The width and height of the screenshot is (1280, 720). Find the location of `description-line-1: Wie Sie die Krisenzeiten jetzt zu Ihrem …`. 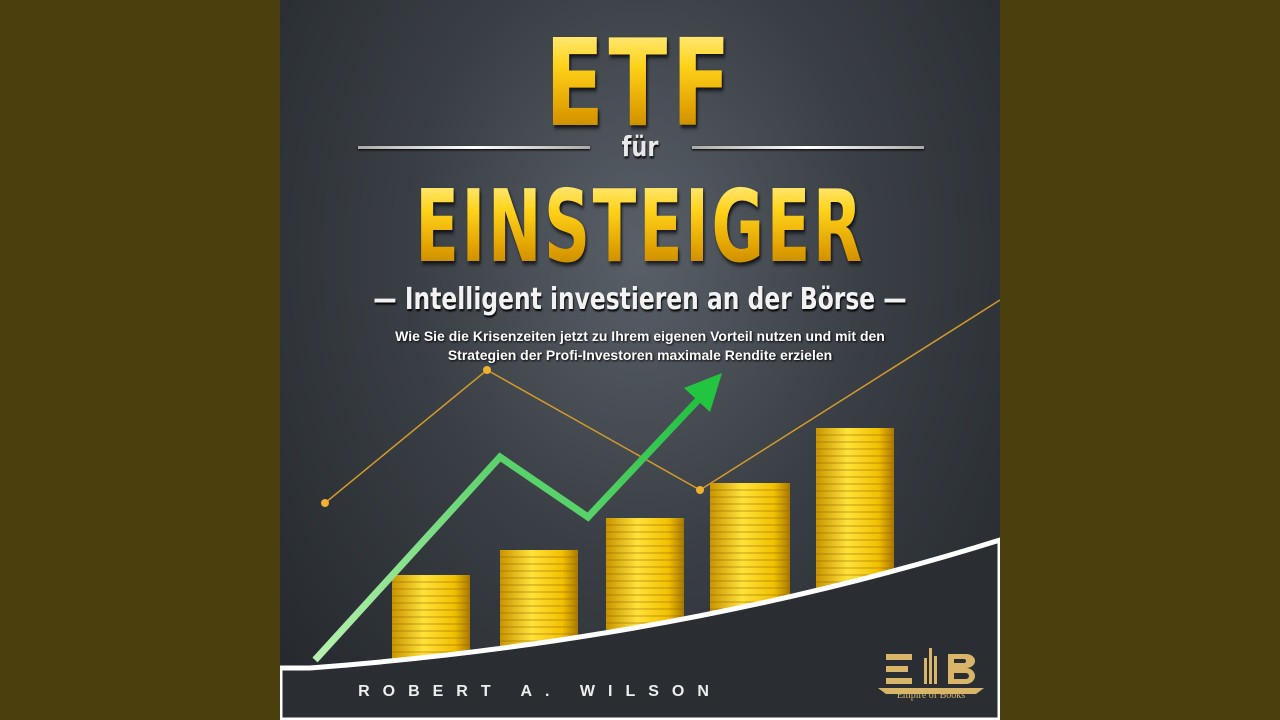

description-line-1: Wie Sie die Krisenzeiten jetzt zu Ihrem … is located at coordinates (640, 336).